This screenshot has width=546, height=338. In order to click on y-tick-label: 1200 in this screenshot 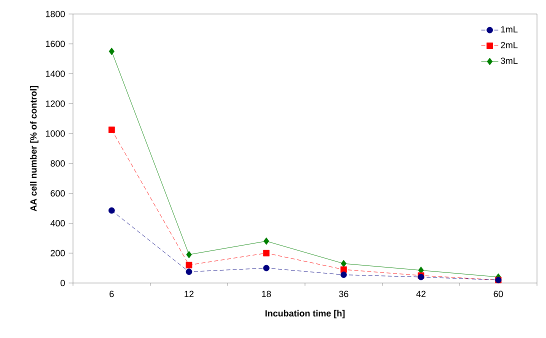, I will do `click(55, 103)`.